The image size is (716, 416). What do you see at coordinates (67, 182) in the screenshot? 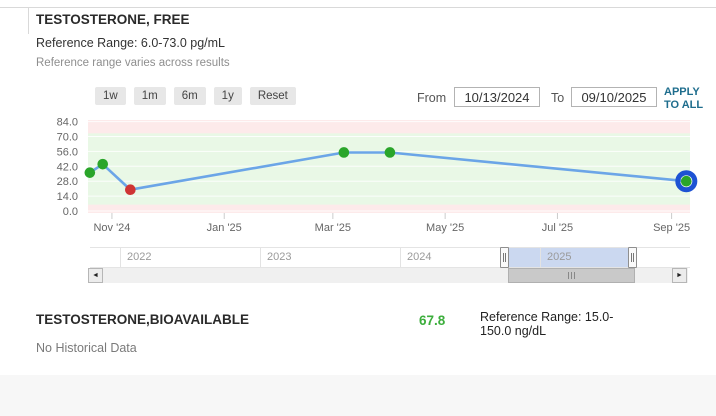
I see `y-axis-tick-label: 28.0` at bounding box center [67, 182].